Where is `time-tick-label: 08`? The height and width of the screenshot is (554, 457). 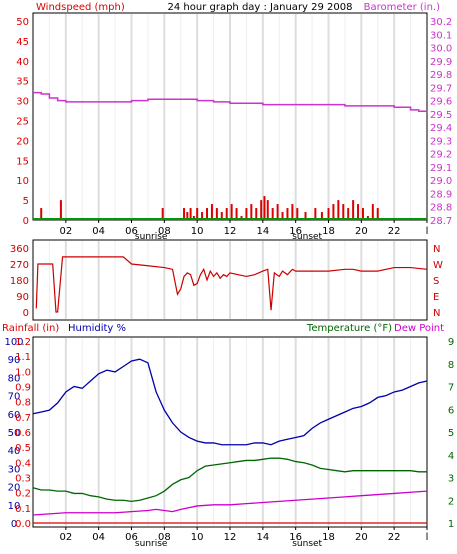
time-tick-label: 08 is located at coordinates (164, 537).